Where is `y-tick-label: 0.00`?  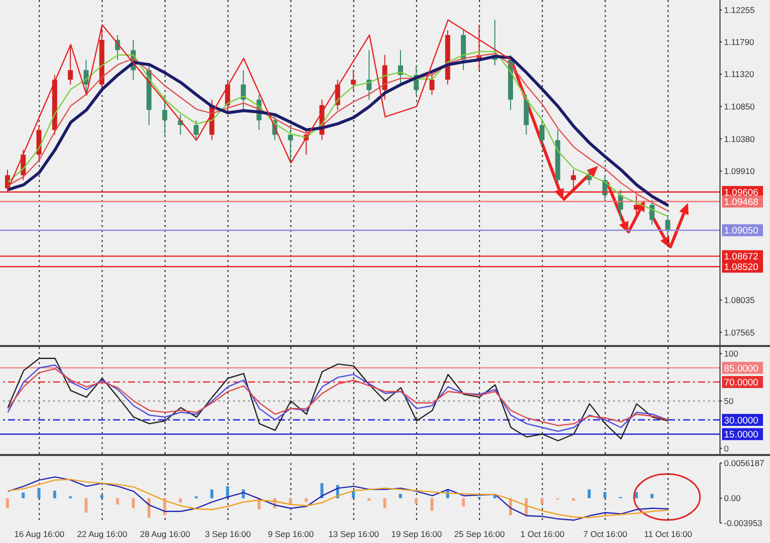
y-tick-label: 0.00 is located at coordinates (732, 498).